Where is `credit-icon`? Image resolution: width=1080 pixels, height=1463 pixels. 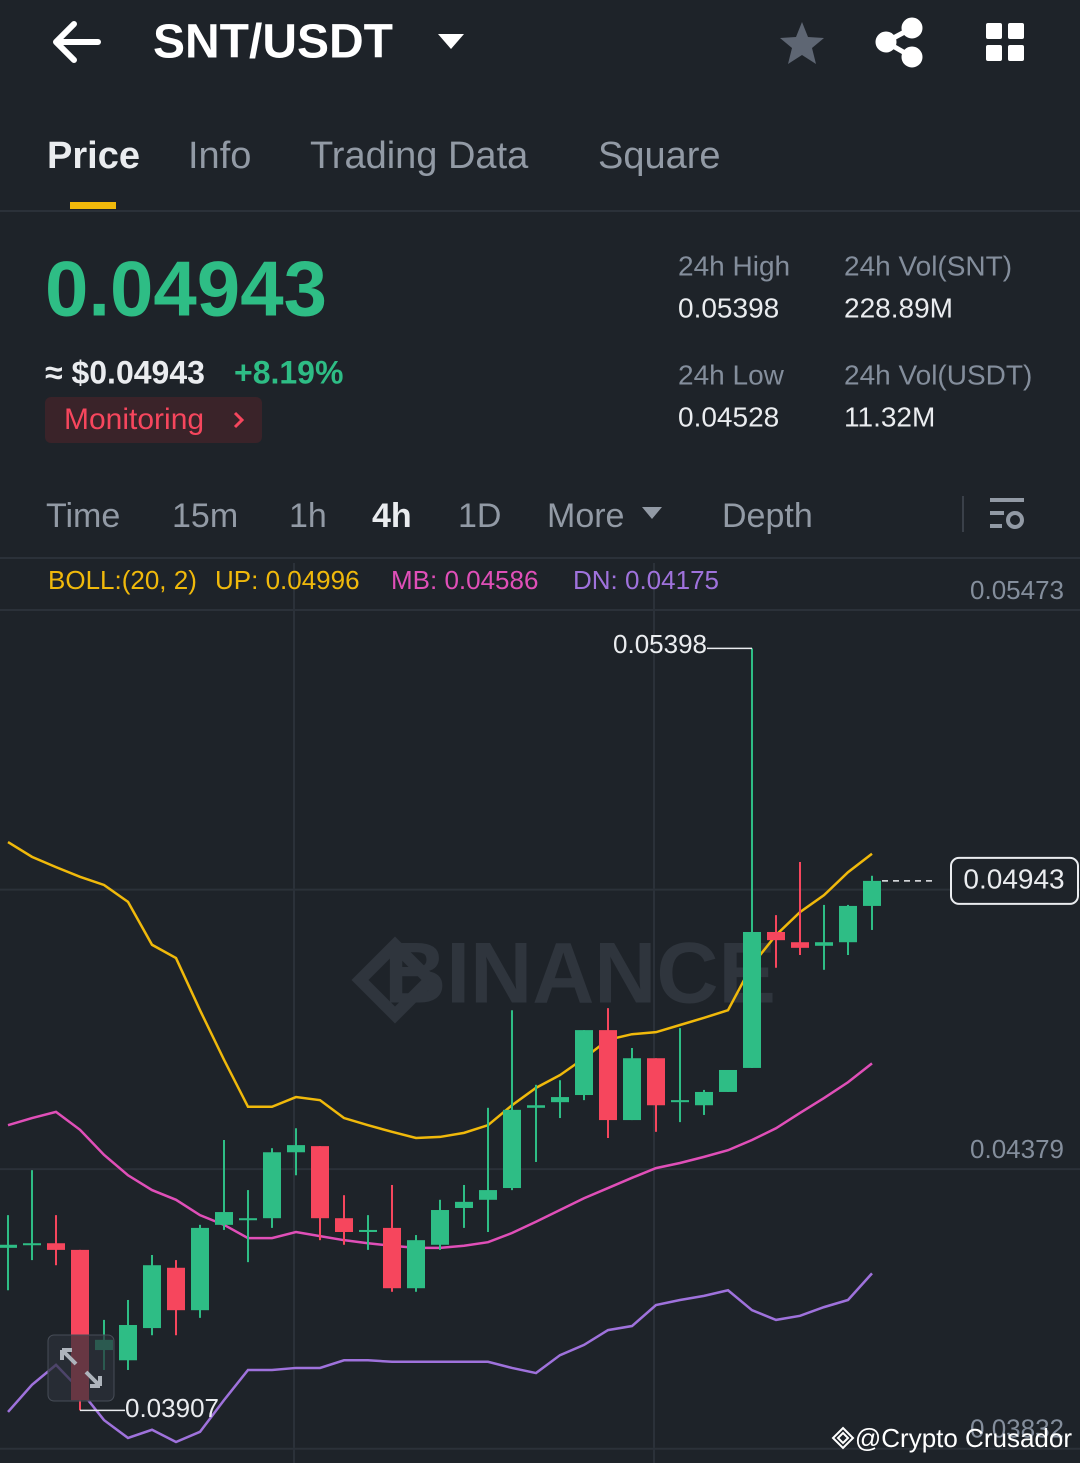 credit-icon is located at coordinates (843, 1438).